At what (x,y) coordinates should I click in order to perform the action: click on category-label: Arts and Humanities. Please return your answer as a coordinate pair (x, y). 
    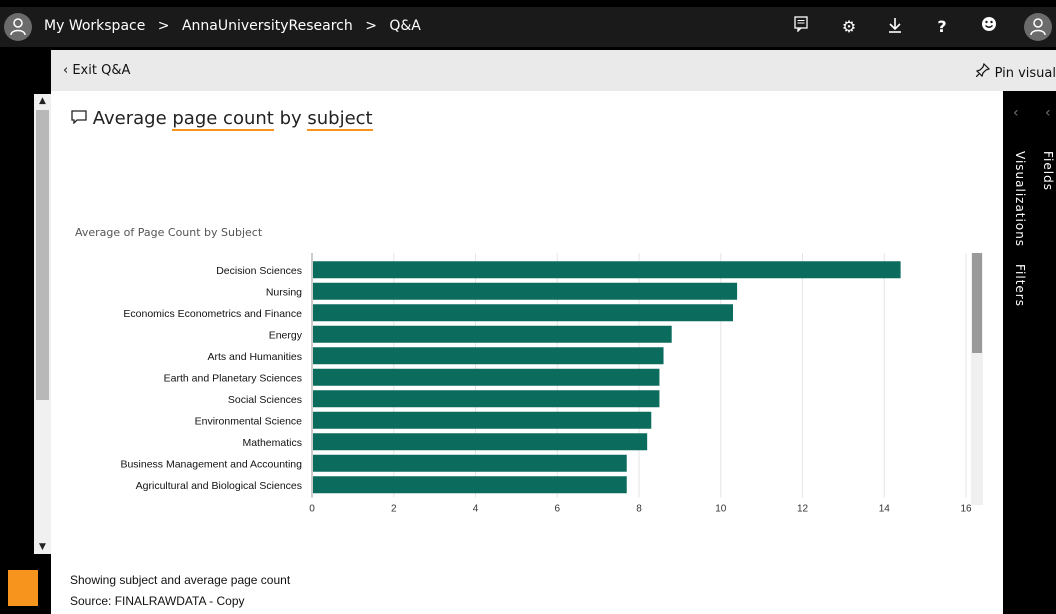
    Looking at the image, I should click on (254, 357).